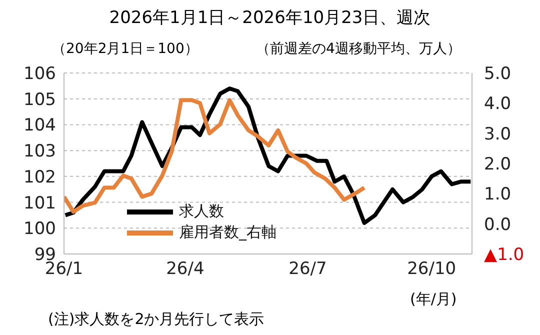 This screenshot has height=335, width=540. I want to click on legend-label: 求人数, so click(201, 211).